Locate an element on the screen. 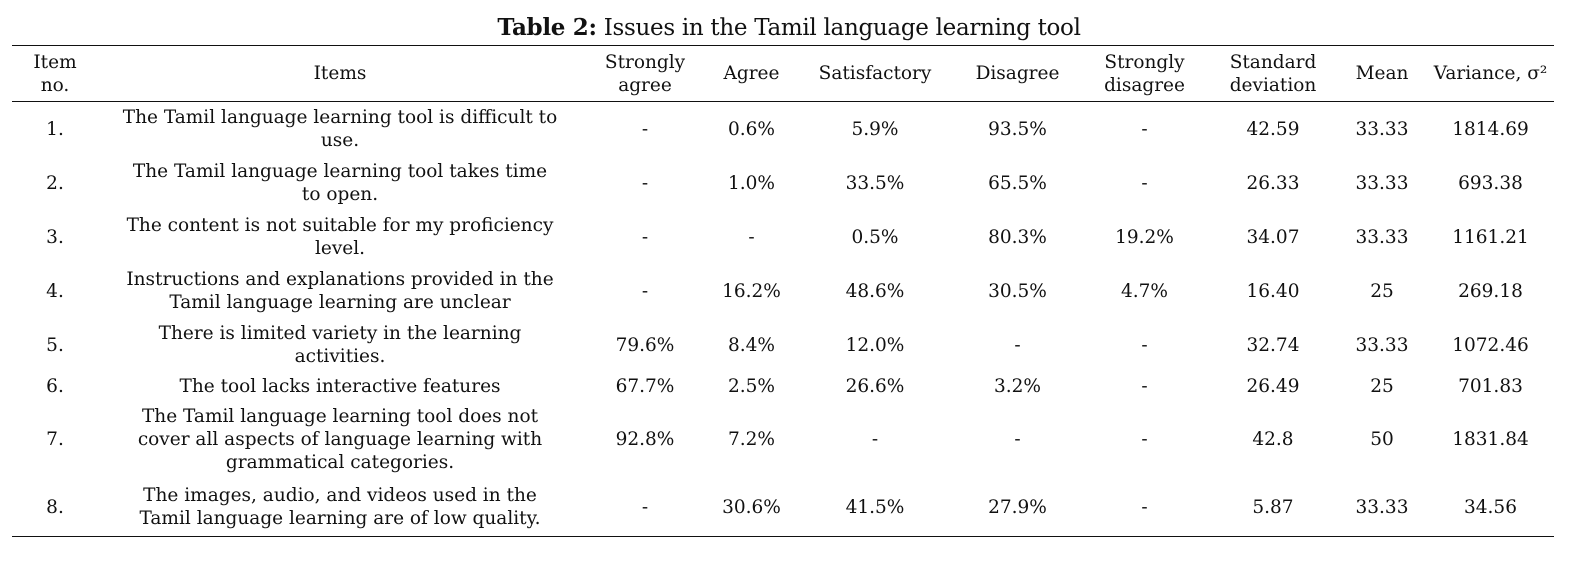 The width and height of the screenshot is (1578, 563). cell-item-no: 3. is located at coordinates (55, 237).